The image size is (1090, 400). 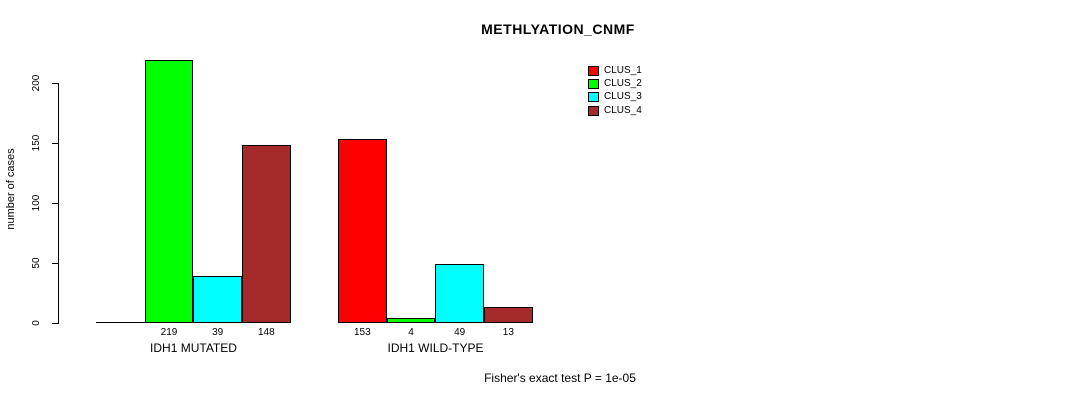 What do you see at coordinates (266, 234) in the screenshot?
I see `bar-clus-4-idh1-mutated` at bounding box center [266, 234].